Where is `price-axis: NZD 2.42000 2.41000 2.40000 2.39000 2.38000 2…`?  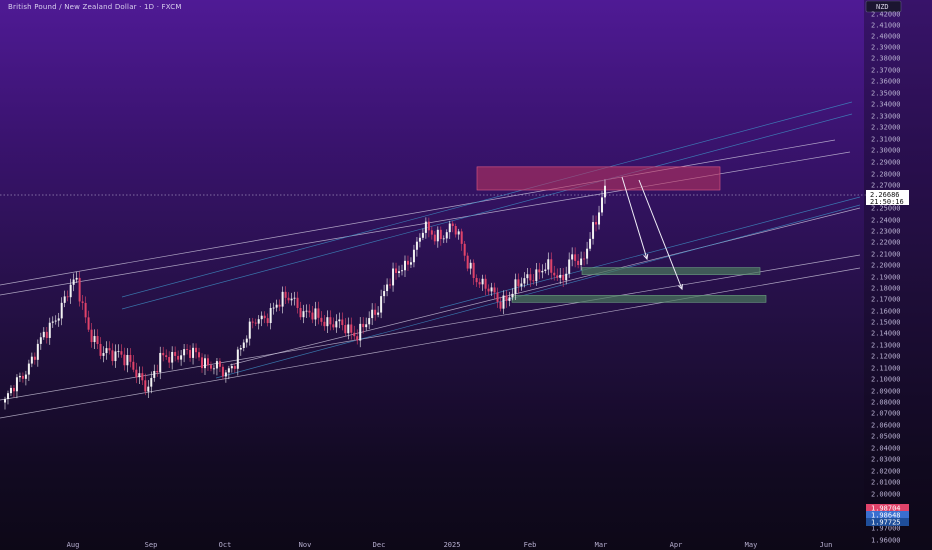
price-axis: NZD 2.42000 2.41000 2.40000 2.39000 2.38000 2… is located at coordinates (898, 275).